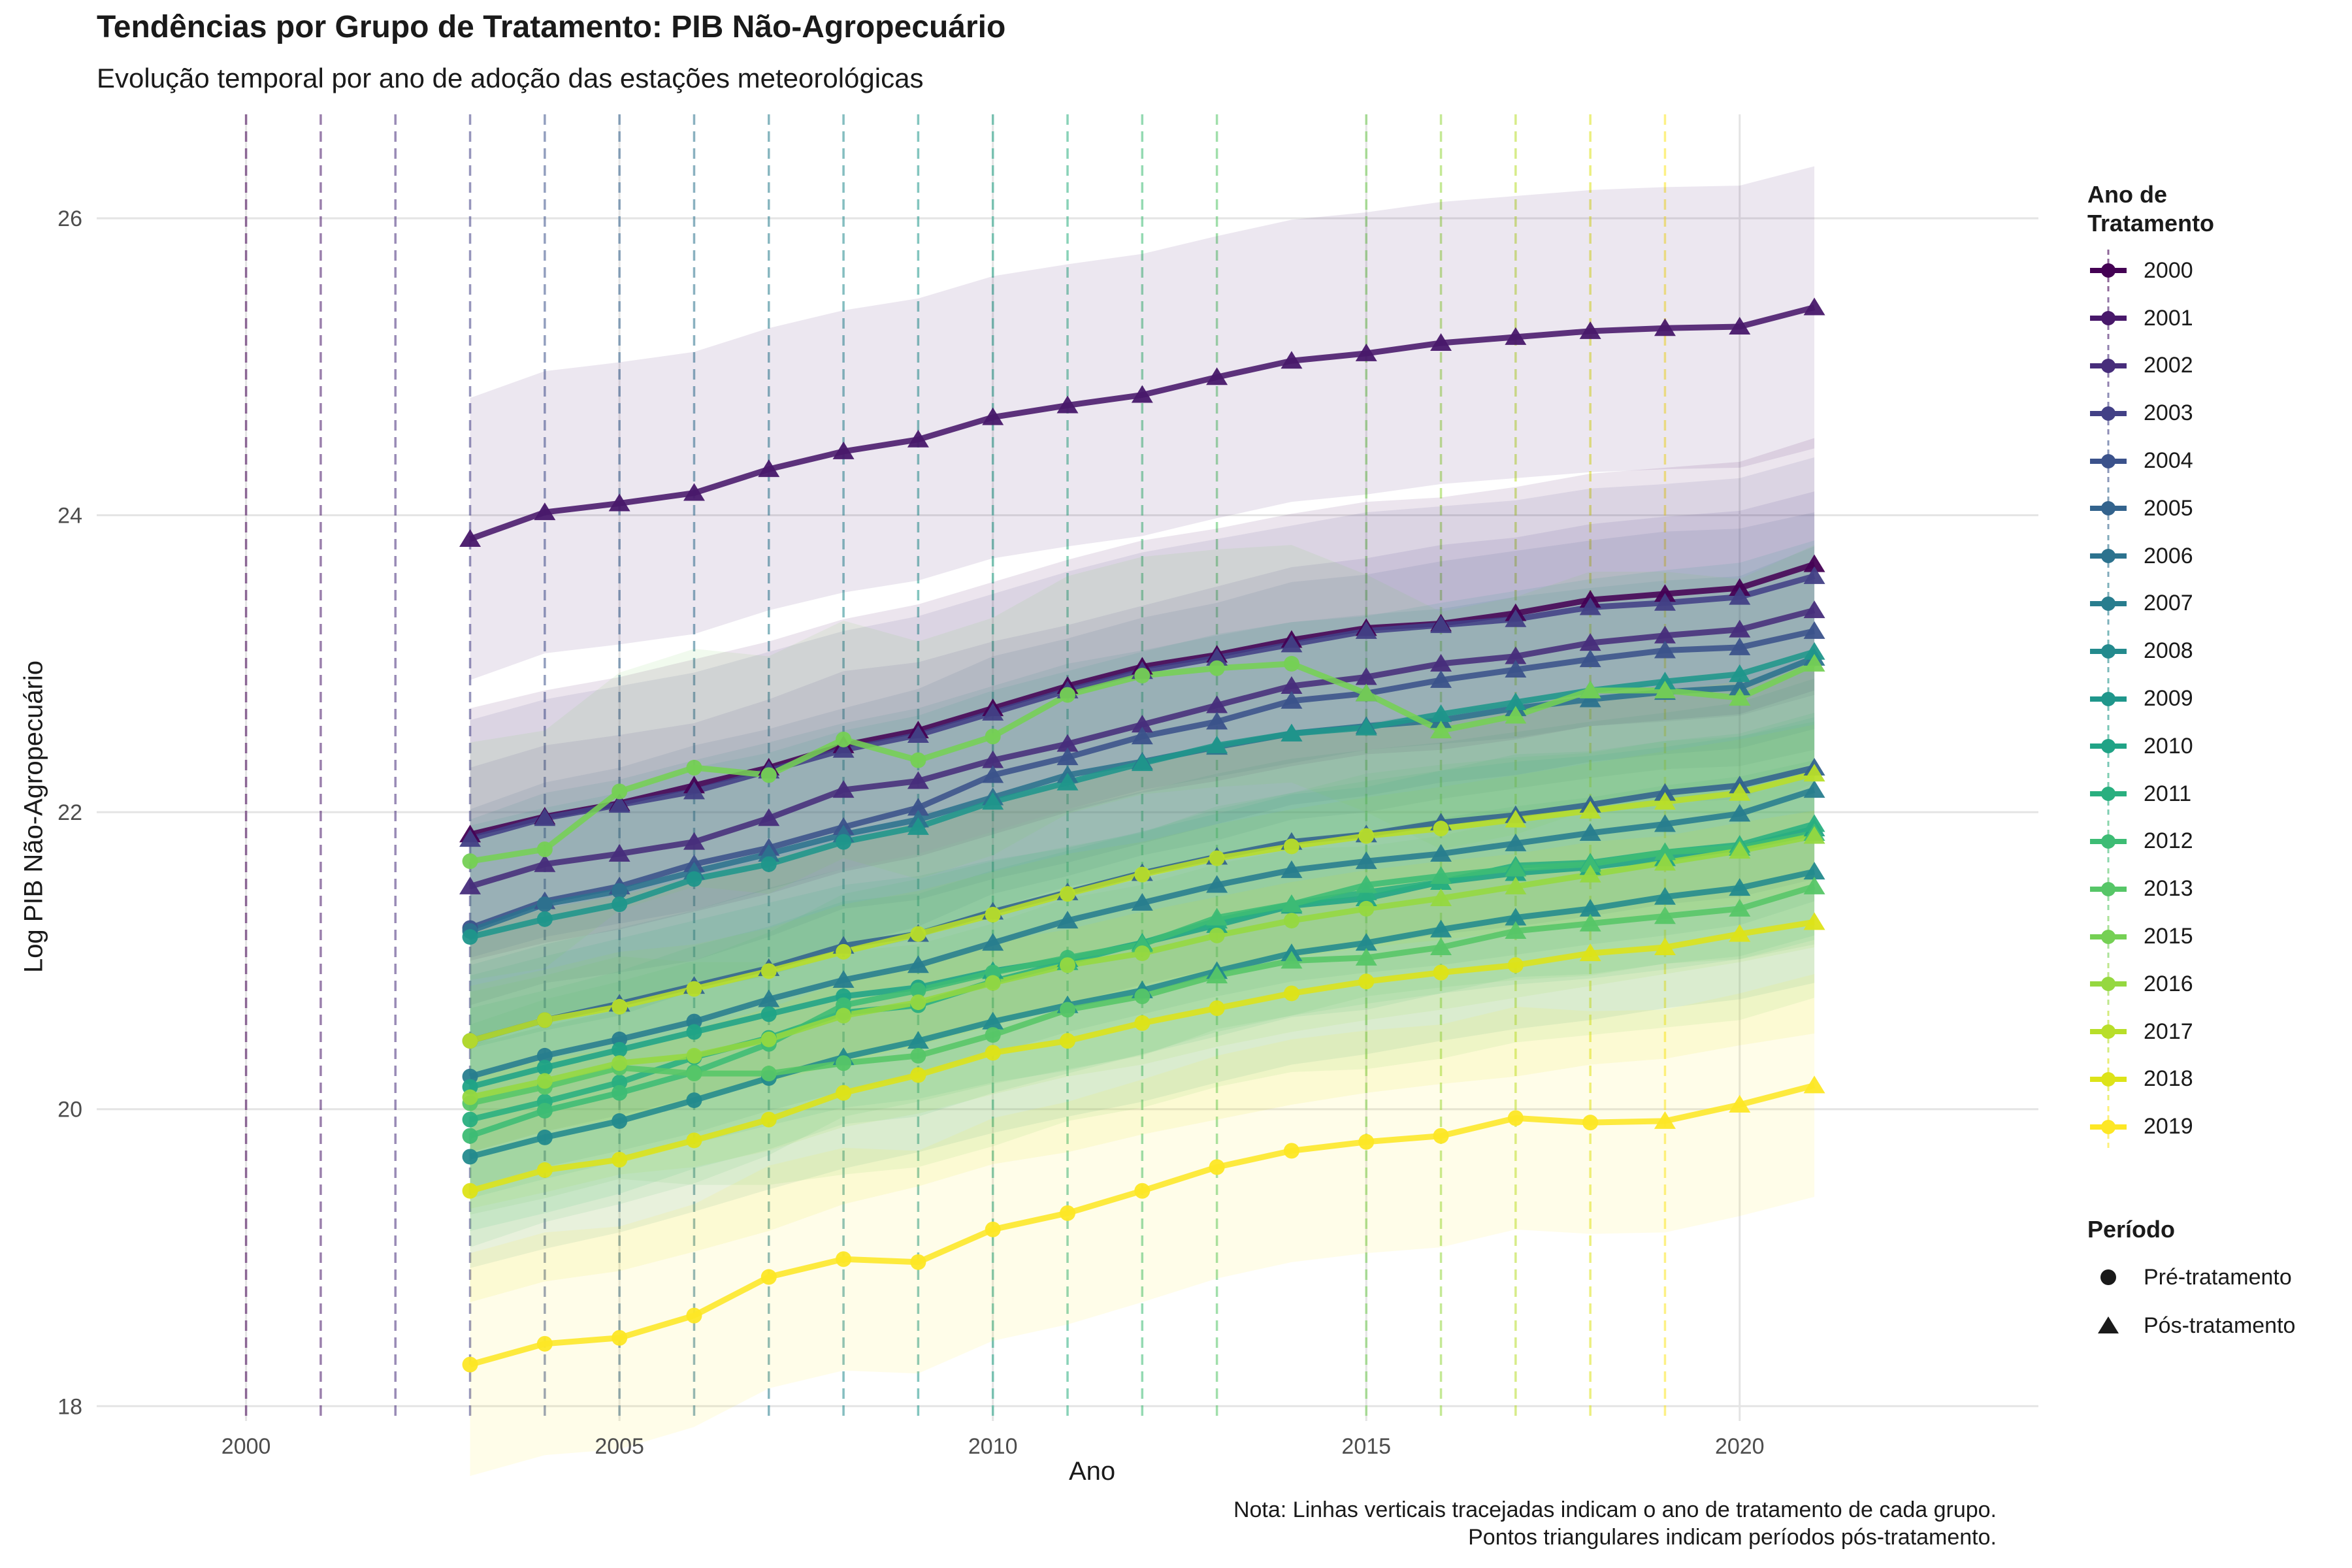  What do you see at coordinates (1441, 946) in the screenshot?
I see `point-2013-2016` at bounding box center [1441, 946].